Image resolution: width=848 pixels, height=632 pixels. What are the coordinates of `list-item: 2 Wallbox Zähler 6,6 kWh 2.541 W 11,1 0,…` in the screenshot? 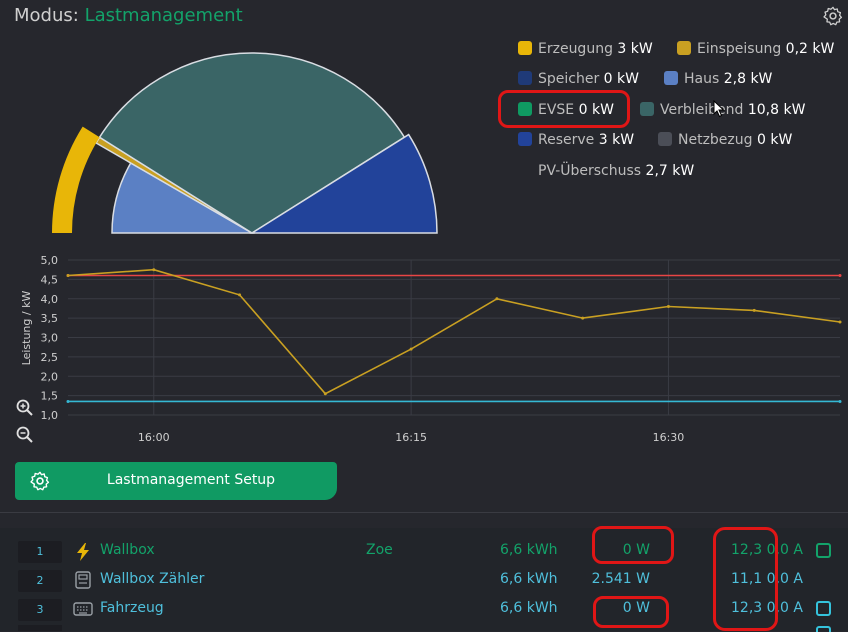 It's located at (424, 581).